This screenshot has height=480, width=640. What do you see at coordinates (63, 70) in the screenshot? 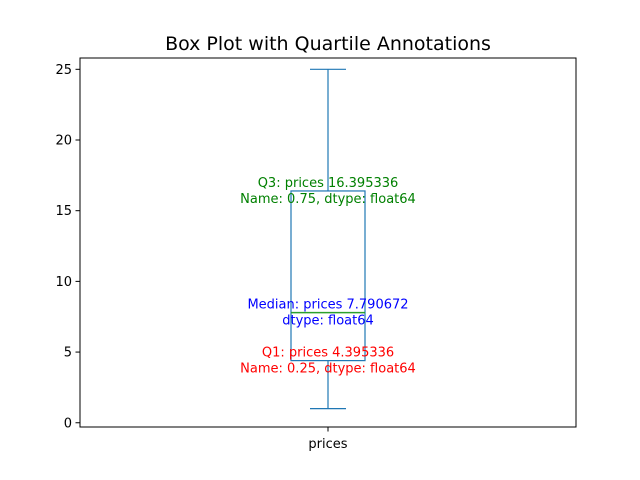
I see `y-tick-label: 25` at bounding box center [63, 70].